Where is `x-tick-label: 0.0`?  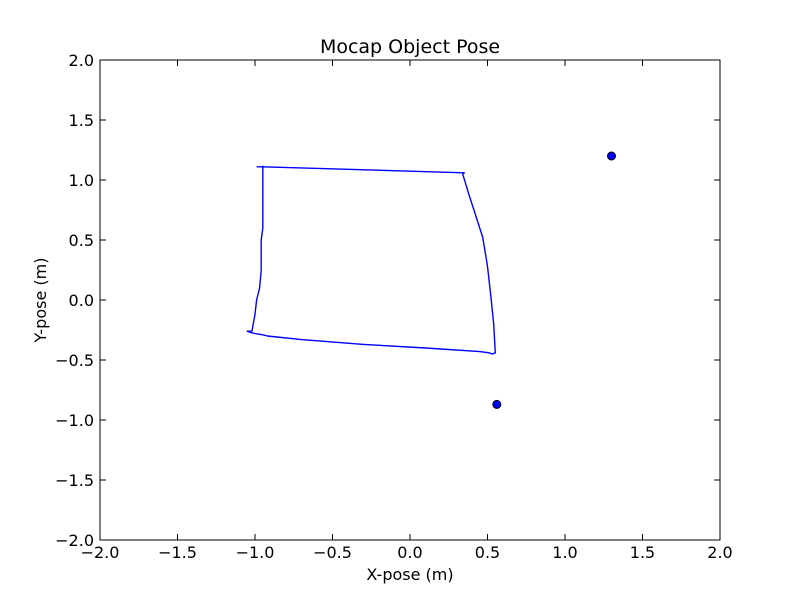 x-tick-label: 0.0 is located at coordinates (409, 552).